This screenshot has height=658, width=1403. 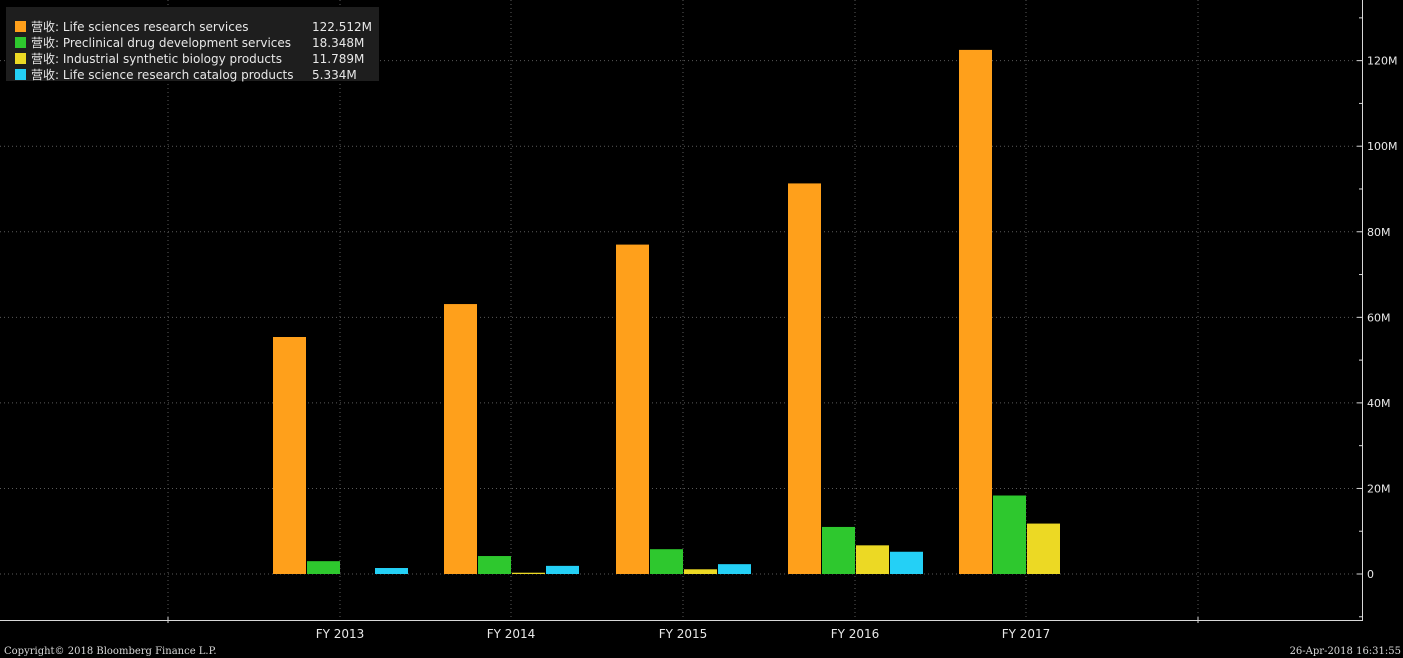 What do you see at coordinates (338, 43) in the screenshot?
I see `legend-value: 18.348M` at bounding box center [338, 43].